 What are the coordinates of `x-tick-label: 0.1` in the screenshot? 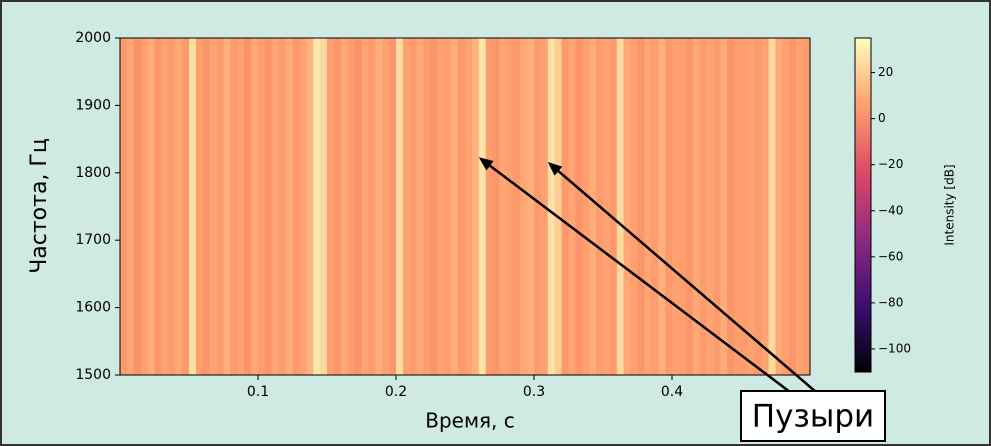 It's located at (258, 392).